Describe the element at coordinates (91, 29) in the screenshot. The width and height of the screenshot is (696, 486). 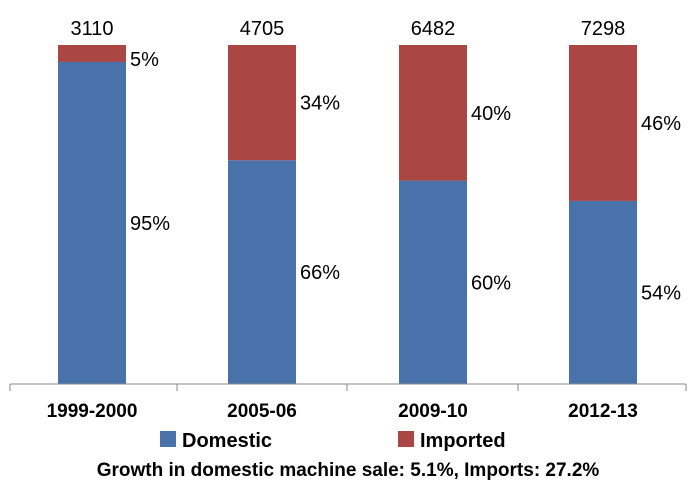
I see `total-label: 3110` at that location.